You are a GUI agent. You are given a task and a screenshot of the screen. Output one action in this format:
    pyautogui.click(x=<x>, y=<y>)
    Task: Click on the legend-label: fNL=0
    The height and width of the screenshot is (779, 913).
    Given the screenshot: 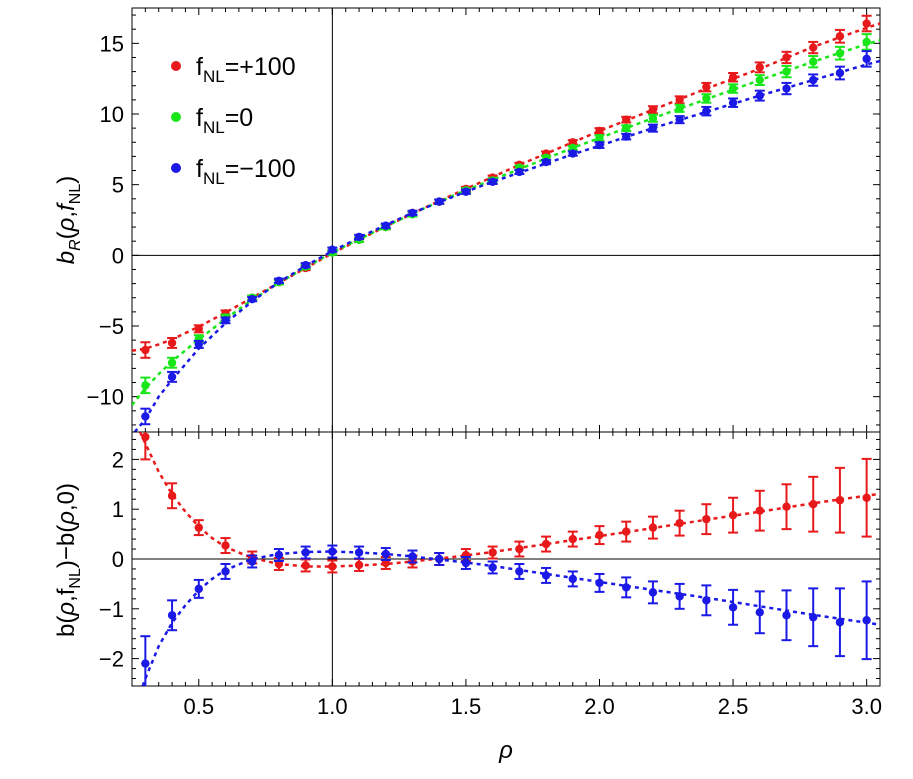 What is the action you would take?
    pyautogui.click(x=224, y=120)
    